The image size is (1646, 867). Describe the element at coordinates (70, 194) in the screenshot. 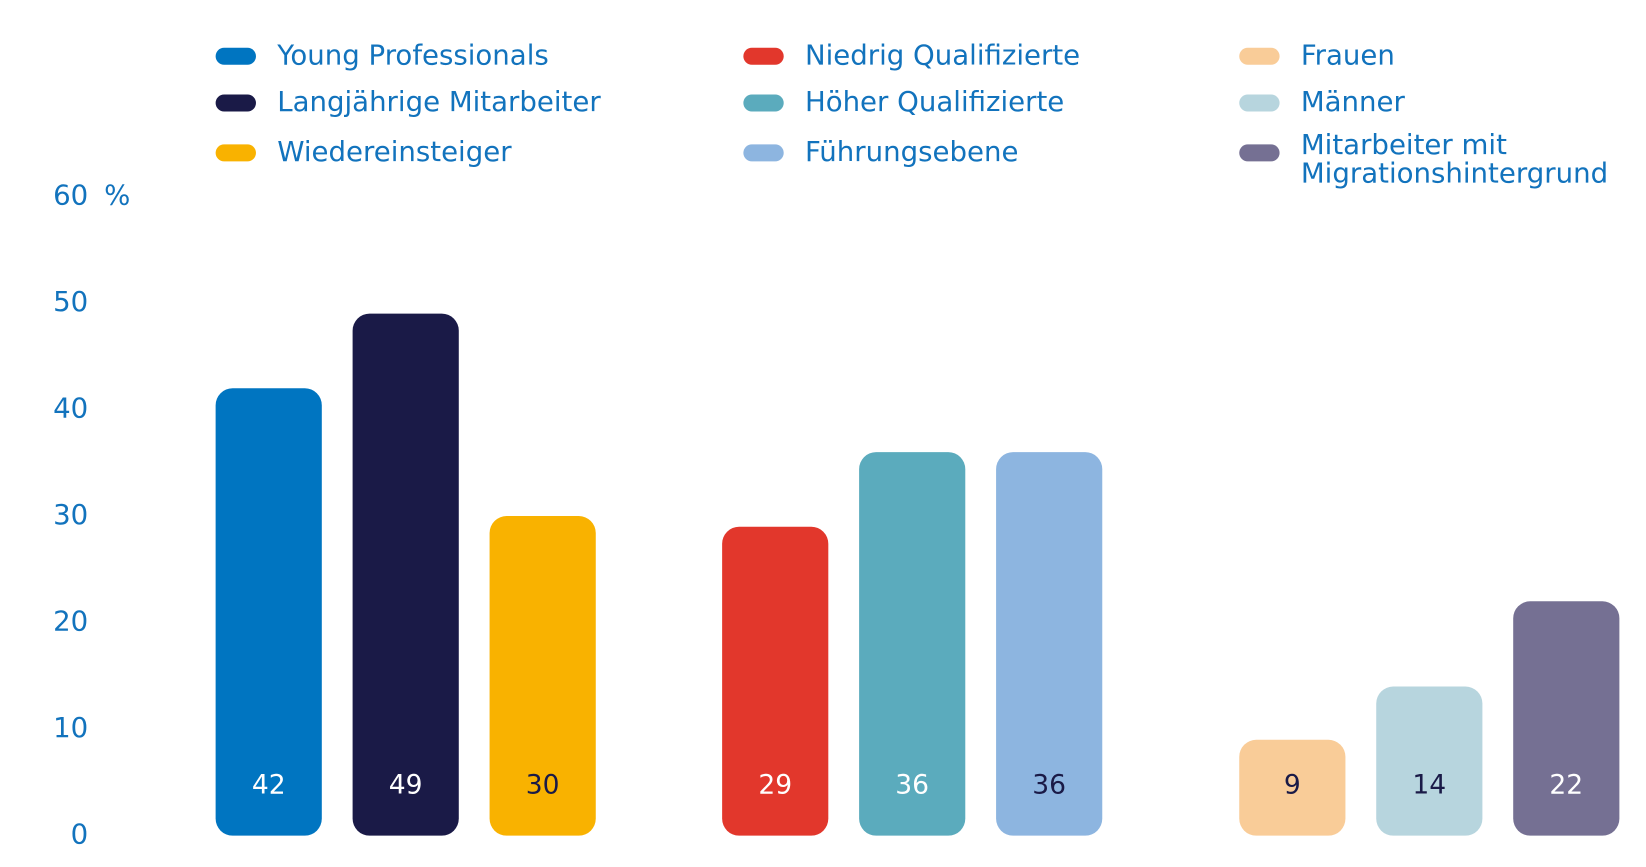

I see `y-tick-label: 60` at that location.